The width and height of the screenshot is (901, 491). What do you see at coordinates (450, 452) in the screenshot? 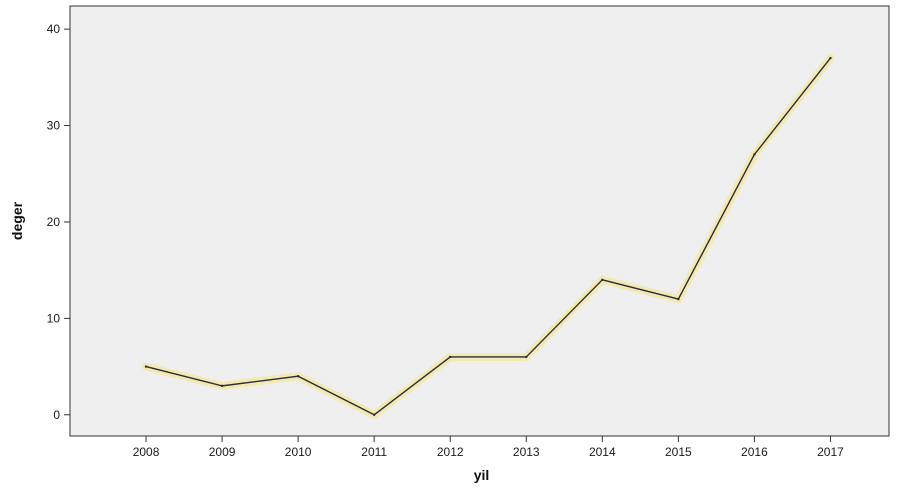
I see `x-tick-label: 2012` at bounding box center [450, 452].